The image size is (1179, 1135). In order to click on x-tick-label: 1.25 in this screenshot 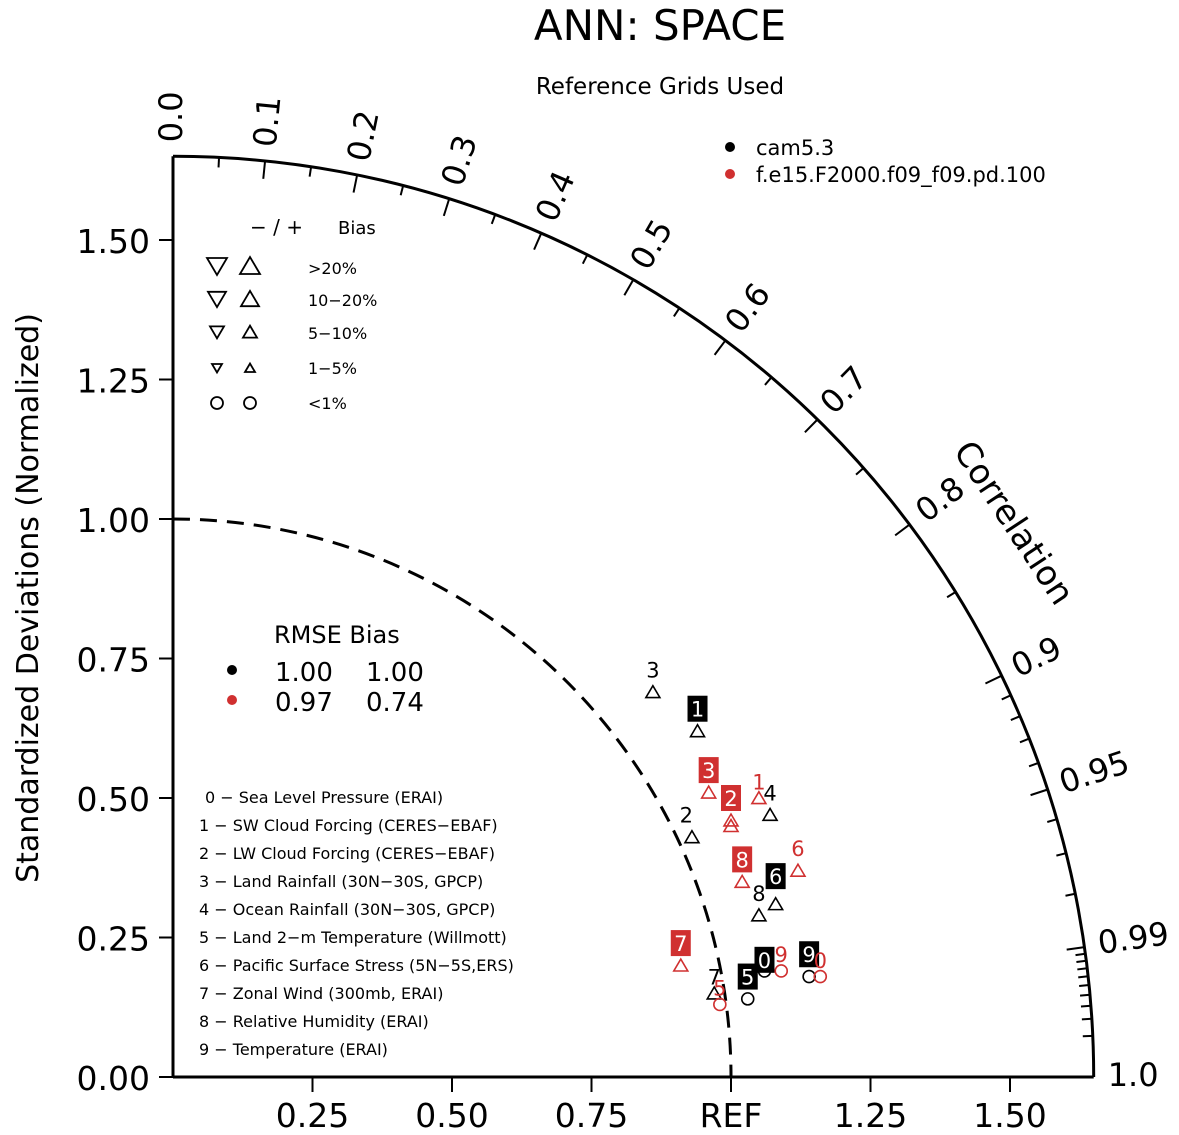, I will do `click(870, 1115)`.